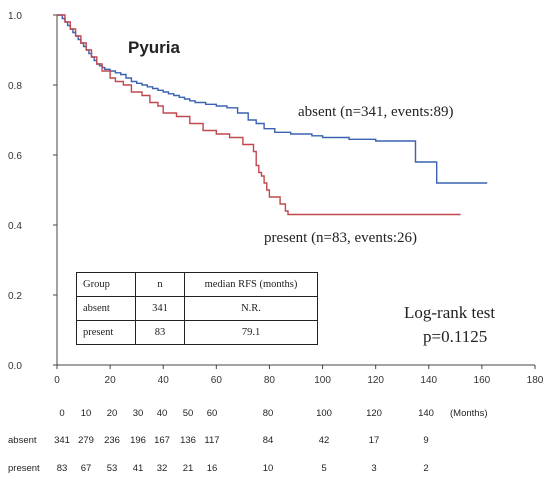 This screenshot has width=550, height=483. Describe the element at coordinates (154, 47) in the screenshot. I see `chart-title: Pyuria` at that location.